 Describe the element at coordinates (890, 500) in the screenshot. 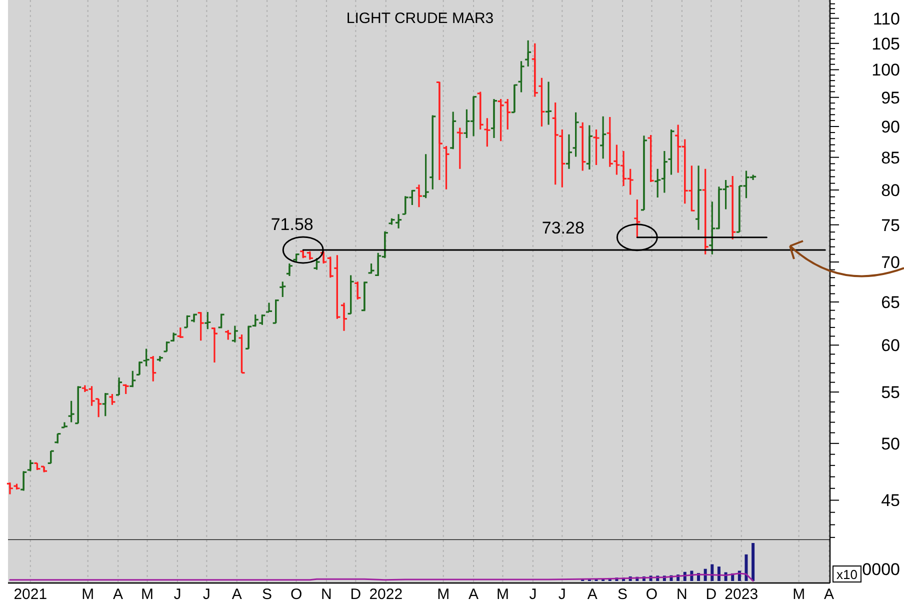

I see `y-tick-label: 45` at that location.